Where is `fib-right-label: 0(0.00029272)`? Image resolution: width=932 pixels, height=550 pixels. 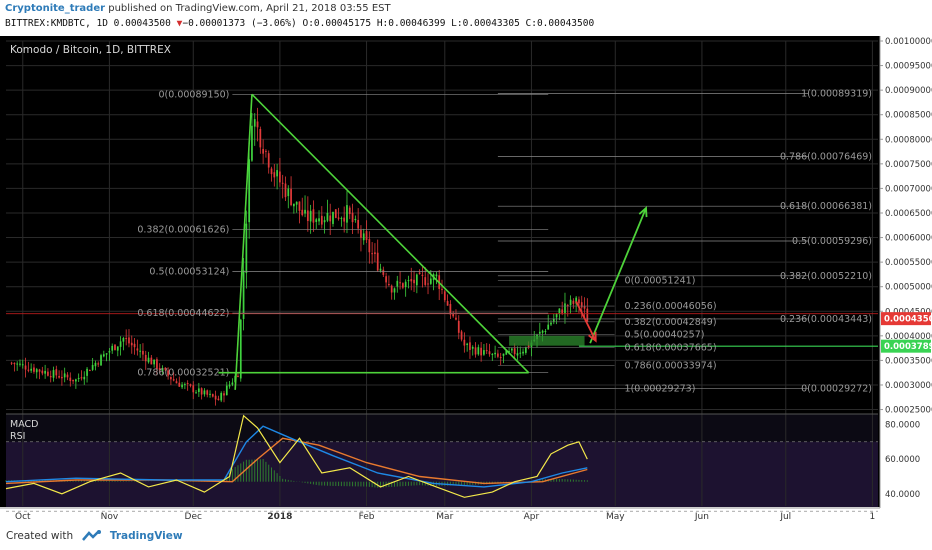 fib-right-label: 0(0.00029272) is located at coordinates (836, 389).